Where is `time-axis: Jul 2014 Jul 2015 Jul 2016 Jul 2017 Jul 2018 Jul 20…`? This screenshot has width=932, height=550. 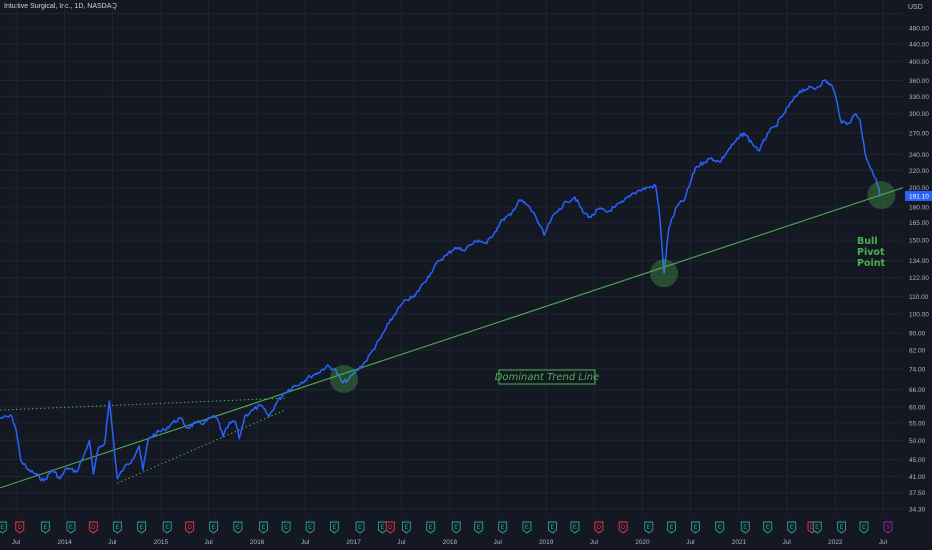
time-axis: Jul 2014 Jul 2015 Jul 2016 Jul 2017 Jul 2018 Jul 20… is located at coordinates (450, 542).